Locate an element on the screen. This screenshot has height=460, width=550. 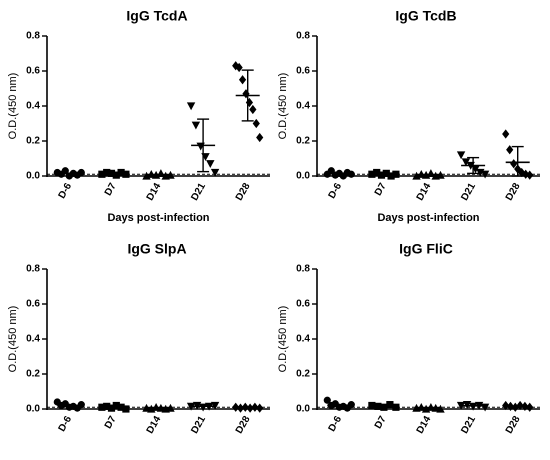
chart-title: IgG SlpA is located at coordinates (156, 249).